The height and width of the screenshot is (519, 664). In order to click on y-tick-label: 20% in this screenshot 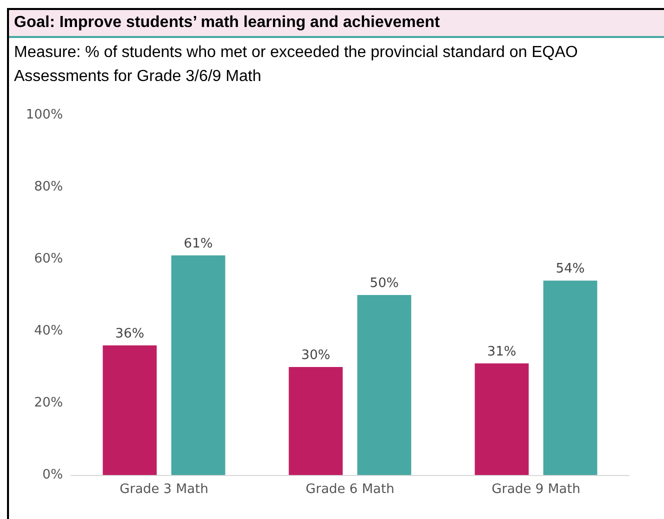, I will do `click(48, 403)`.